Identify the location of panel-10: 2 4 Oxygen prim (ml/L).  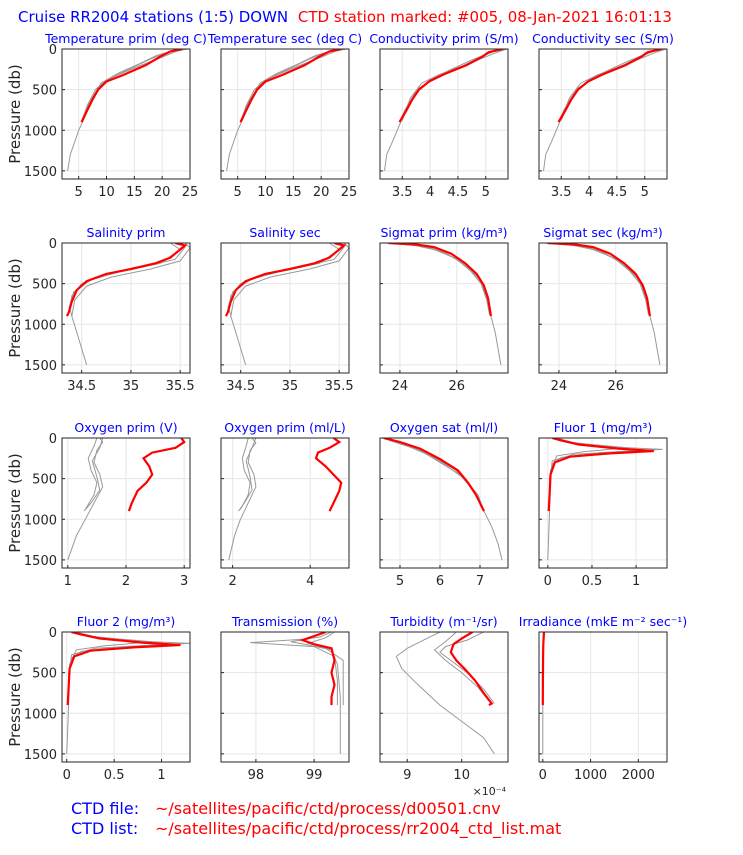
(285, 504).